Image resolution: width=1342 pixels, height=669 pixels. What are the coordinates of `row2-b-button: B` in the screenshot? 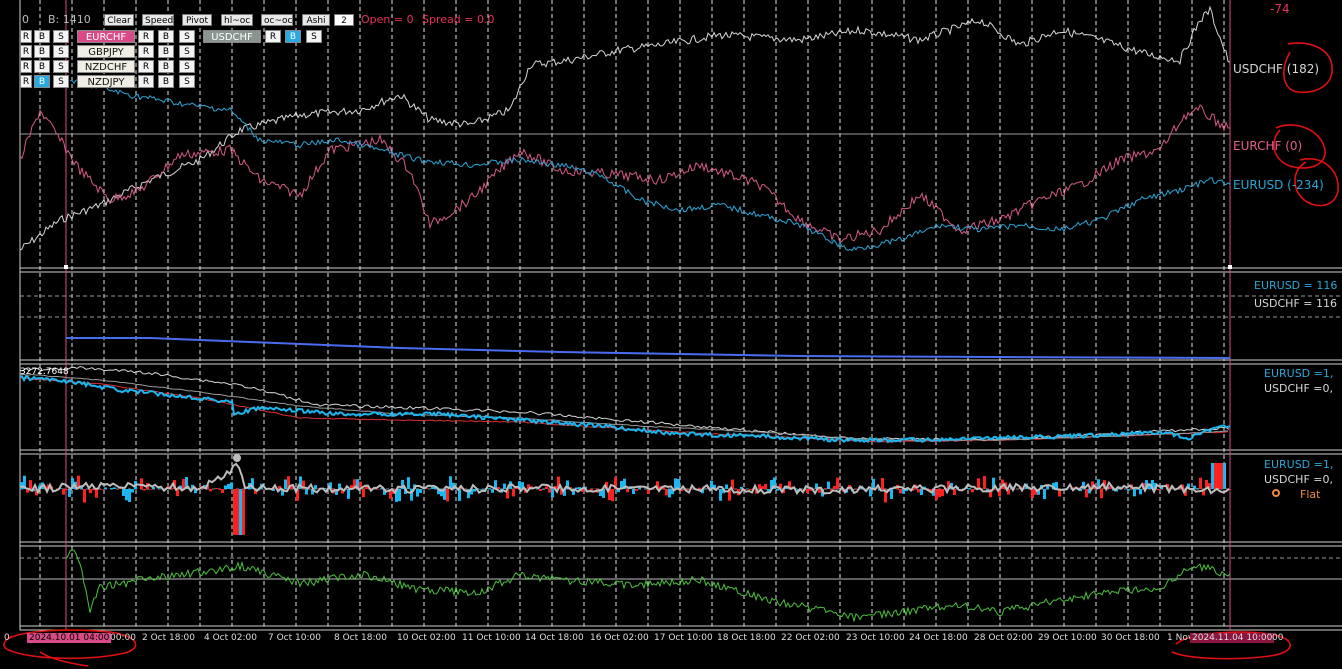 It's located at (42, 51).